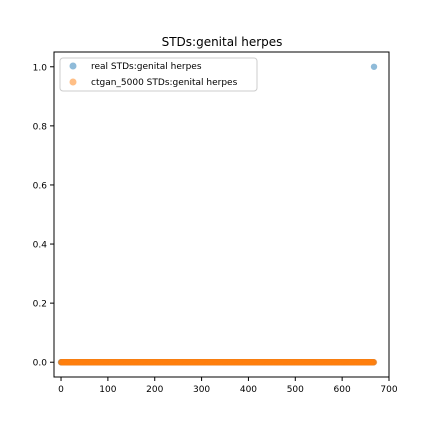 The height and width of the screenshot is (436, 432). What do you see at coordinates (40, 68) in the screenshot?
I see `y-tick-label: 1.0` at bounding box center [40, 68].